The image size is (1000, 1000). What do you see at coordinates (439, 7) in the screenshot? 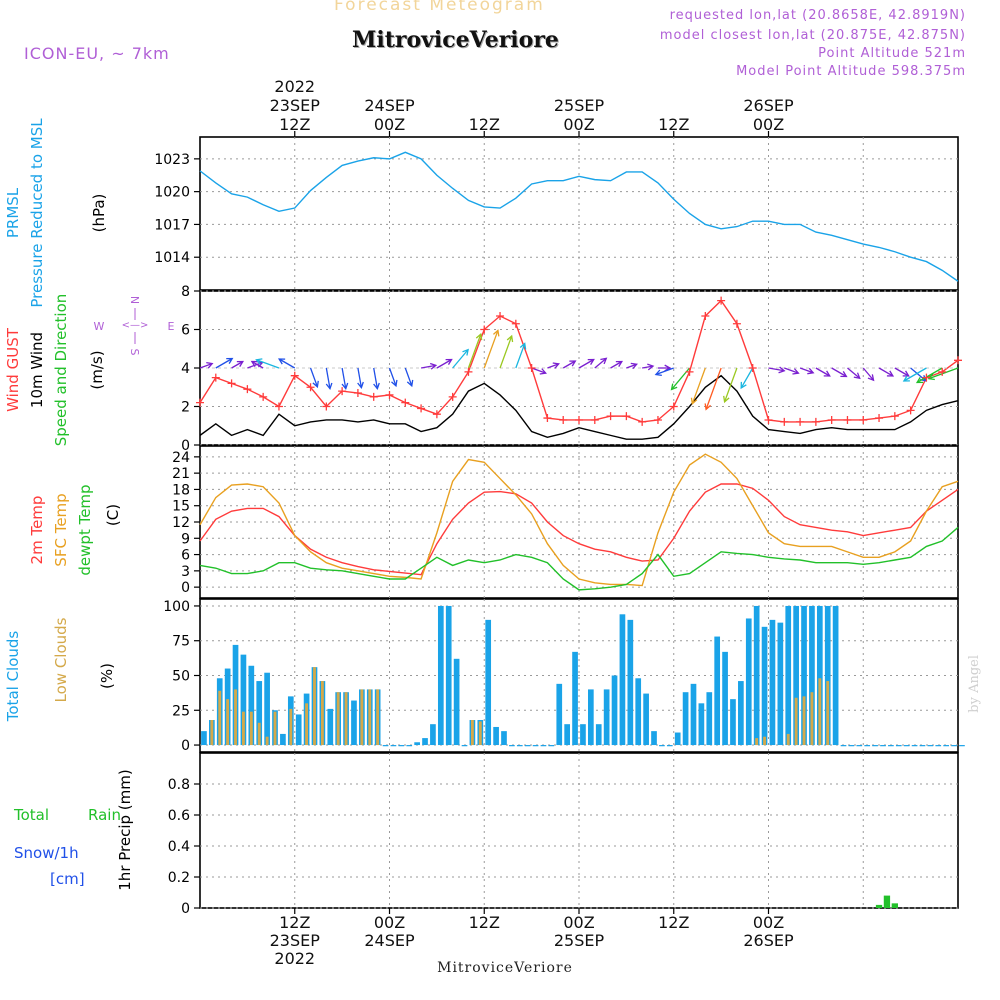
I see `forecast-title: Forecast Meteogram` at bounding box center [439, 7].